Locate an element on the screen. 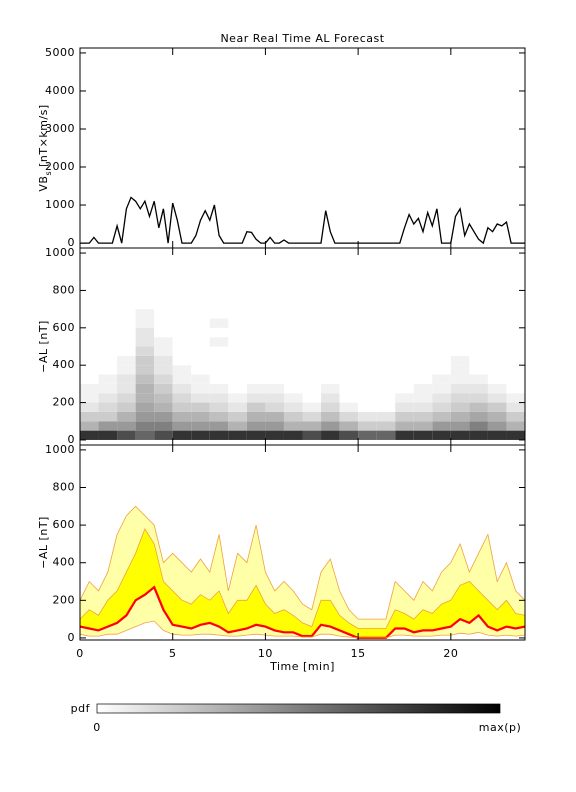 This screenshot has height=792, width=576. data-line is located at coordinates (302, 220).